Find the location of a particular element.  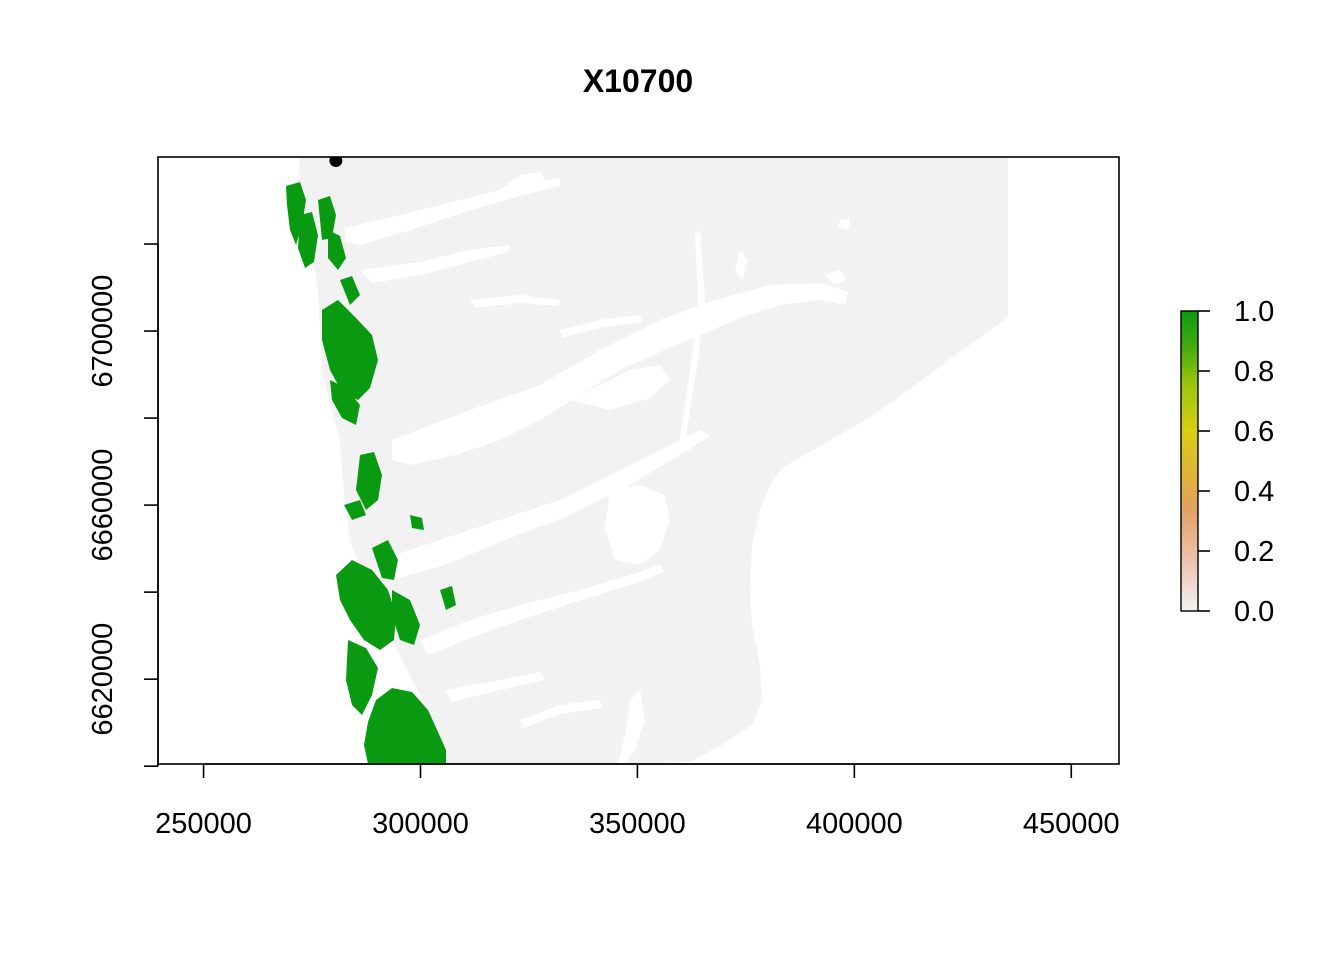

x-tick-label: 300000 is located at coordinates (420, 824).